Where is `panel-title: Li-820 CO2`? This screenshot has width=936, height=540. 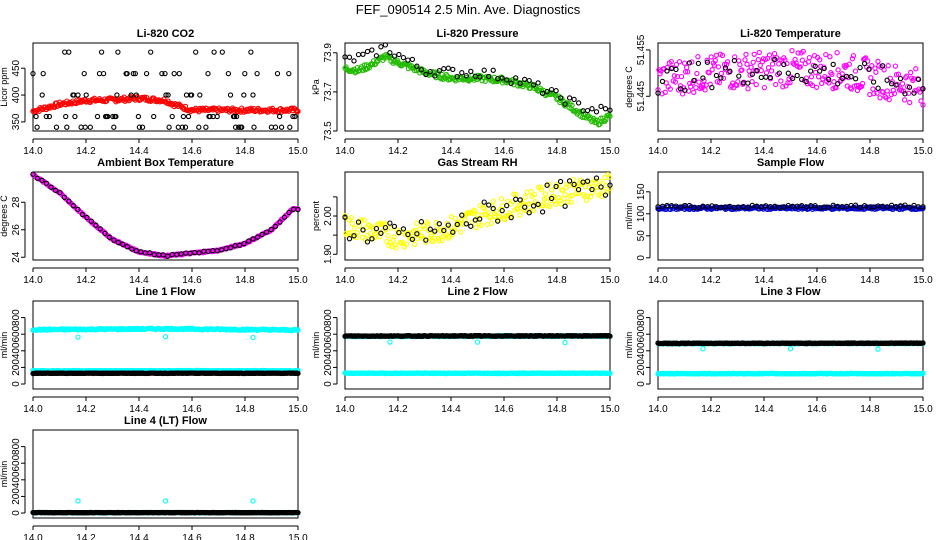 panel-title: Li-820 CO2 is located at coordinates (165, 34).